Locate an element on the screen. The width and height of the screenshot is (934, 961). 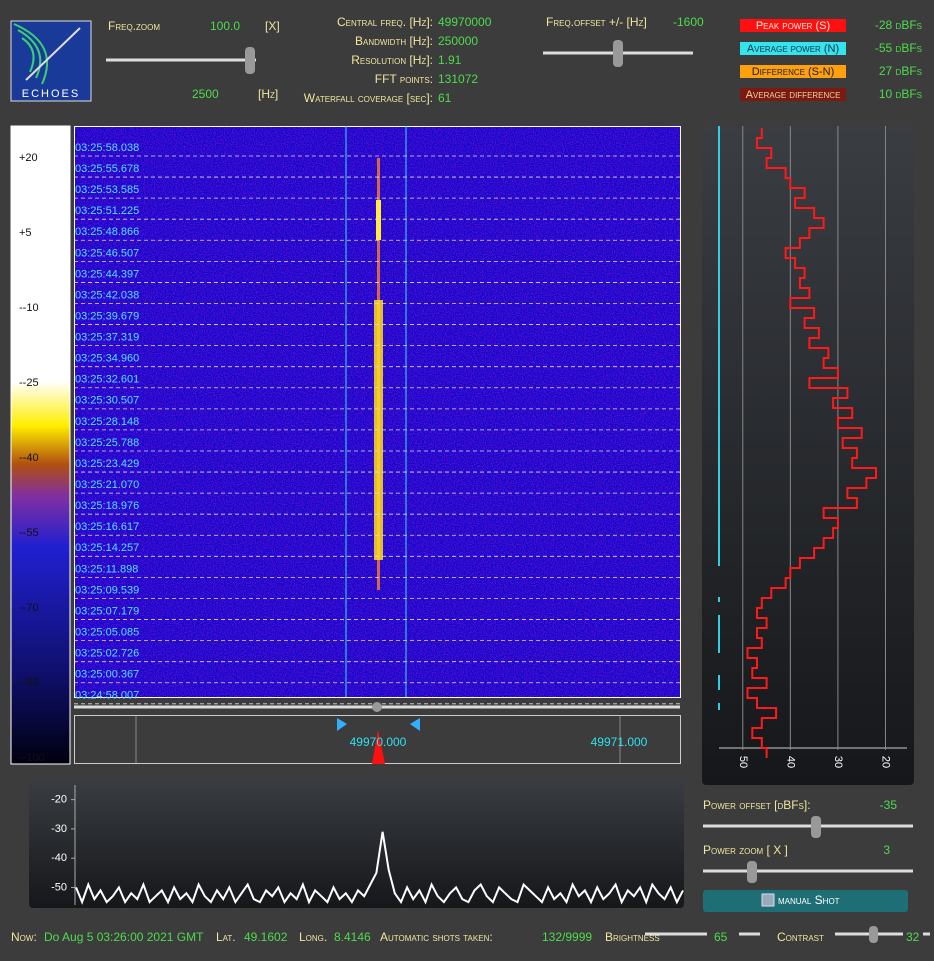
info-value: 61 is located at coordinates (445, 98).